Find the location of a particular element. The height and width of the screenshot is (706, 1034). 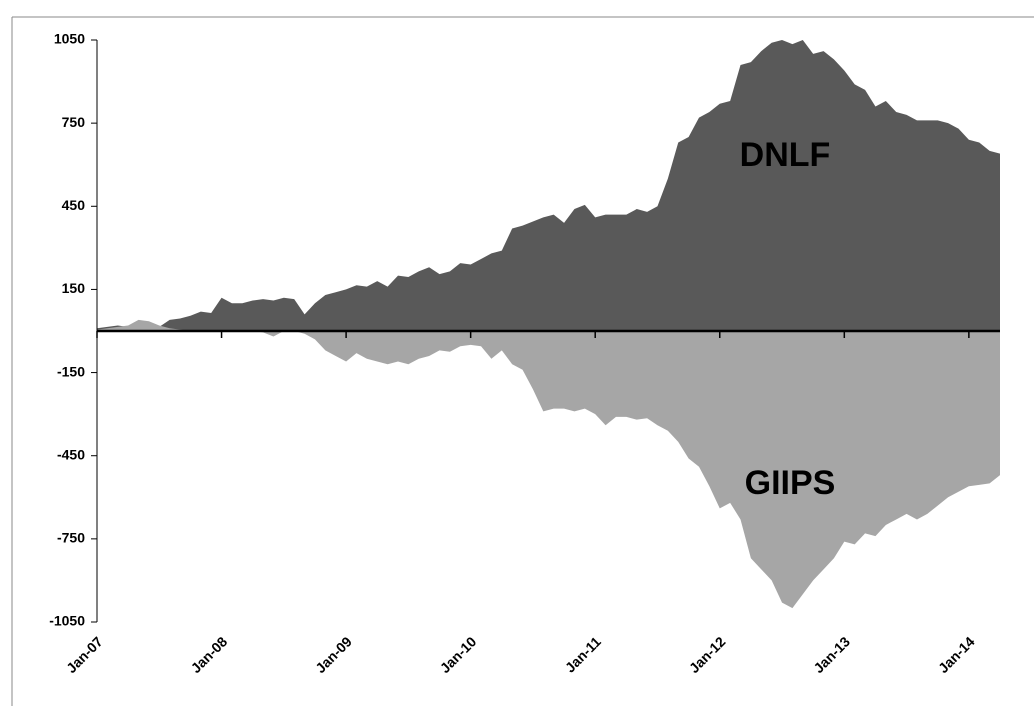

y-tick-label: -1050 is located at coordinates (67, 621).